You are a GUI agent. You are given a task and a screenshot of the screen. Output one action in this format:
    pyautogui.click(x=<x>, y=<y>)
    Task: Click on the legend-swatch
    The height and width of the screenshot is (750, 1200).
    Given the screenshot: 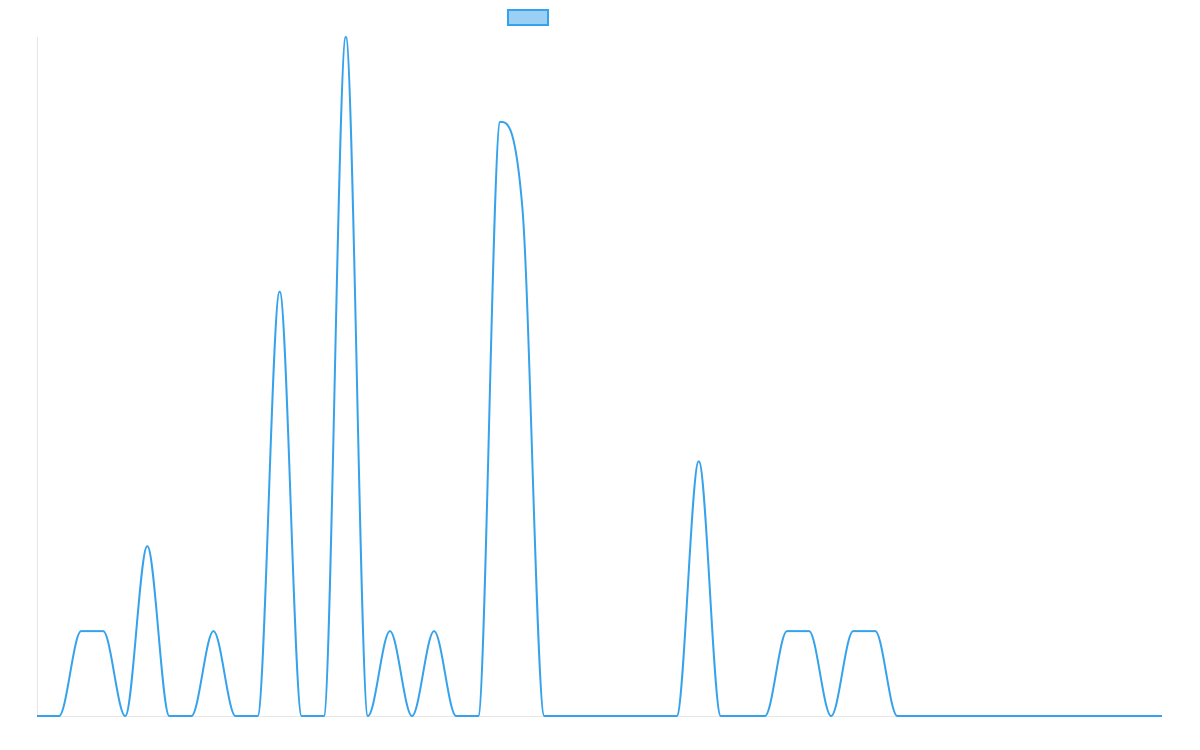 What is the action you would take?
    pyautogui.click(x=528, y=17)
    